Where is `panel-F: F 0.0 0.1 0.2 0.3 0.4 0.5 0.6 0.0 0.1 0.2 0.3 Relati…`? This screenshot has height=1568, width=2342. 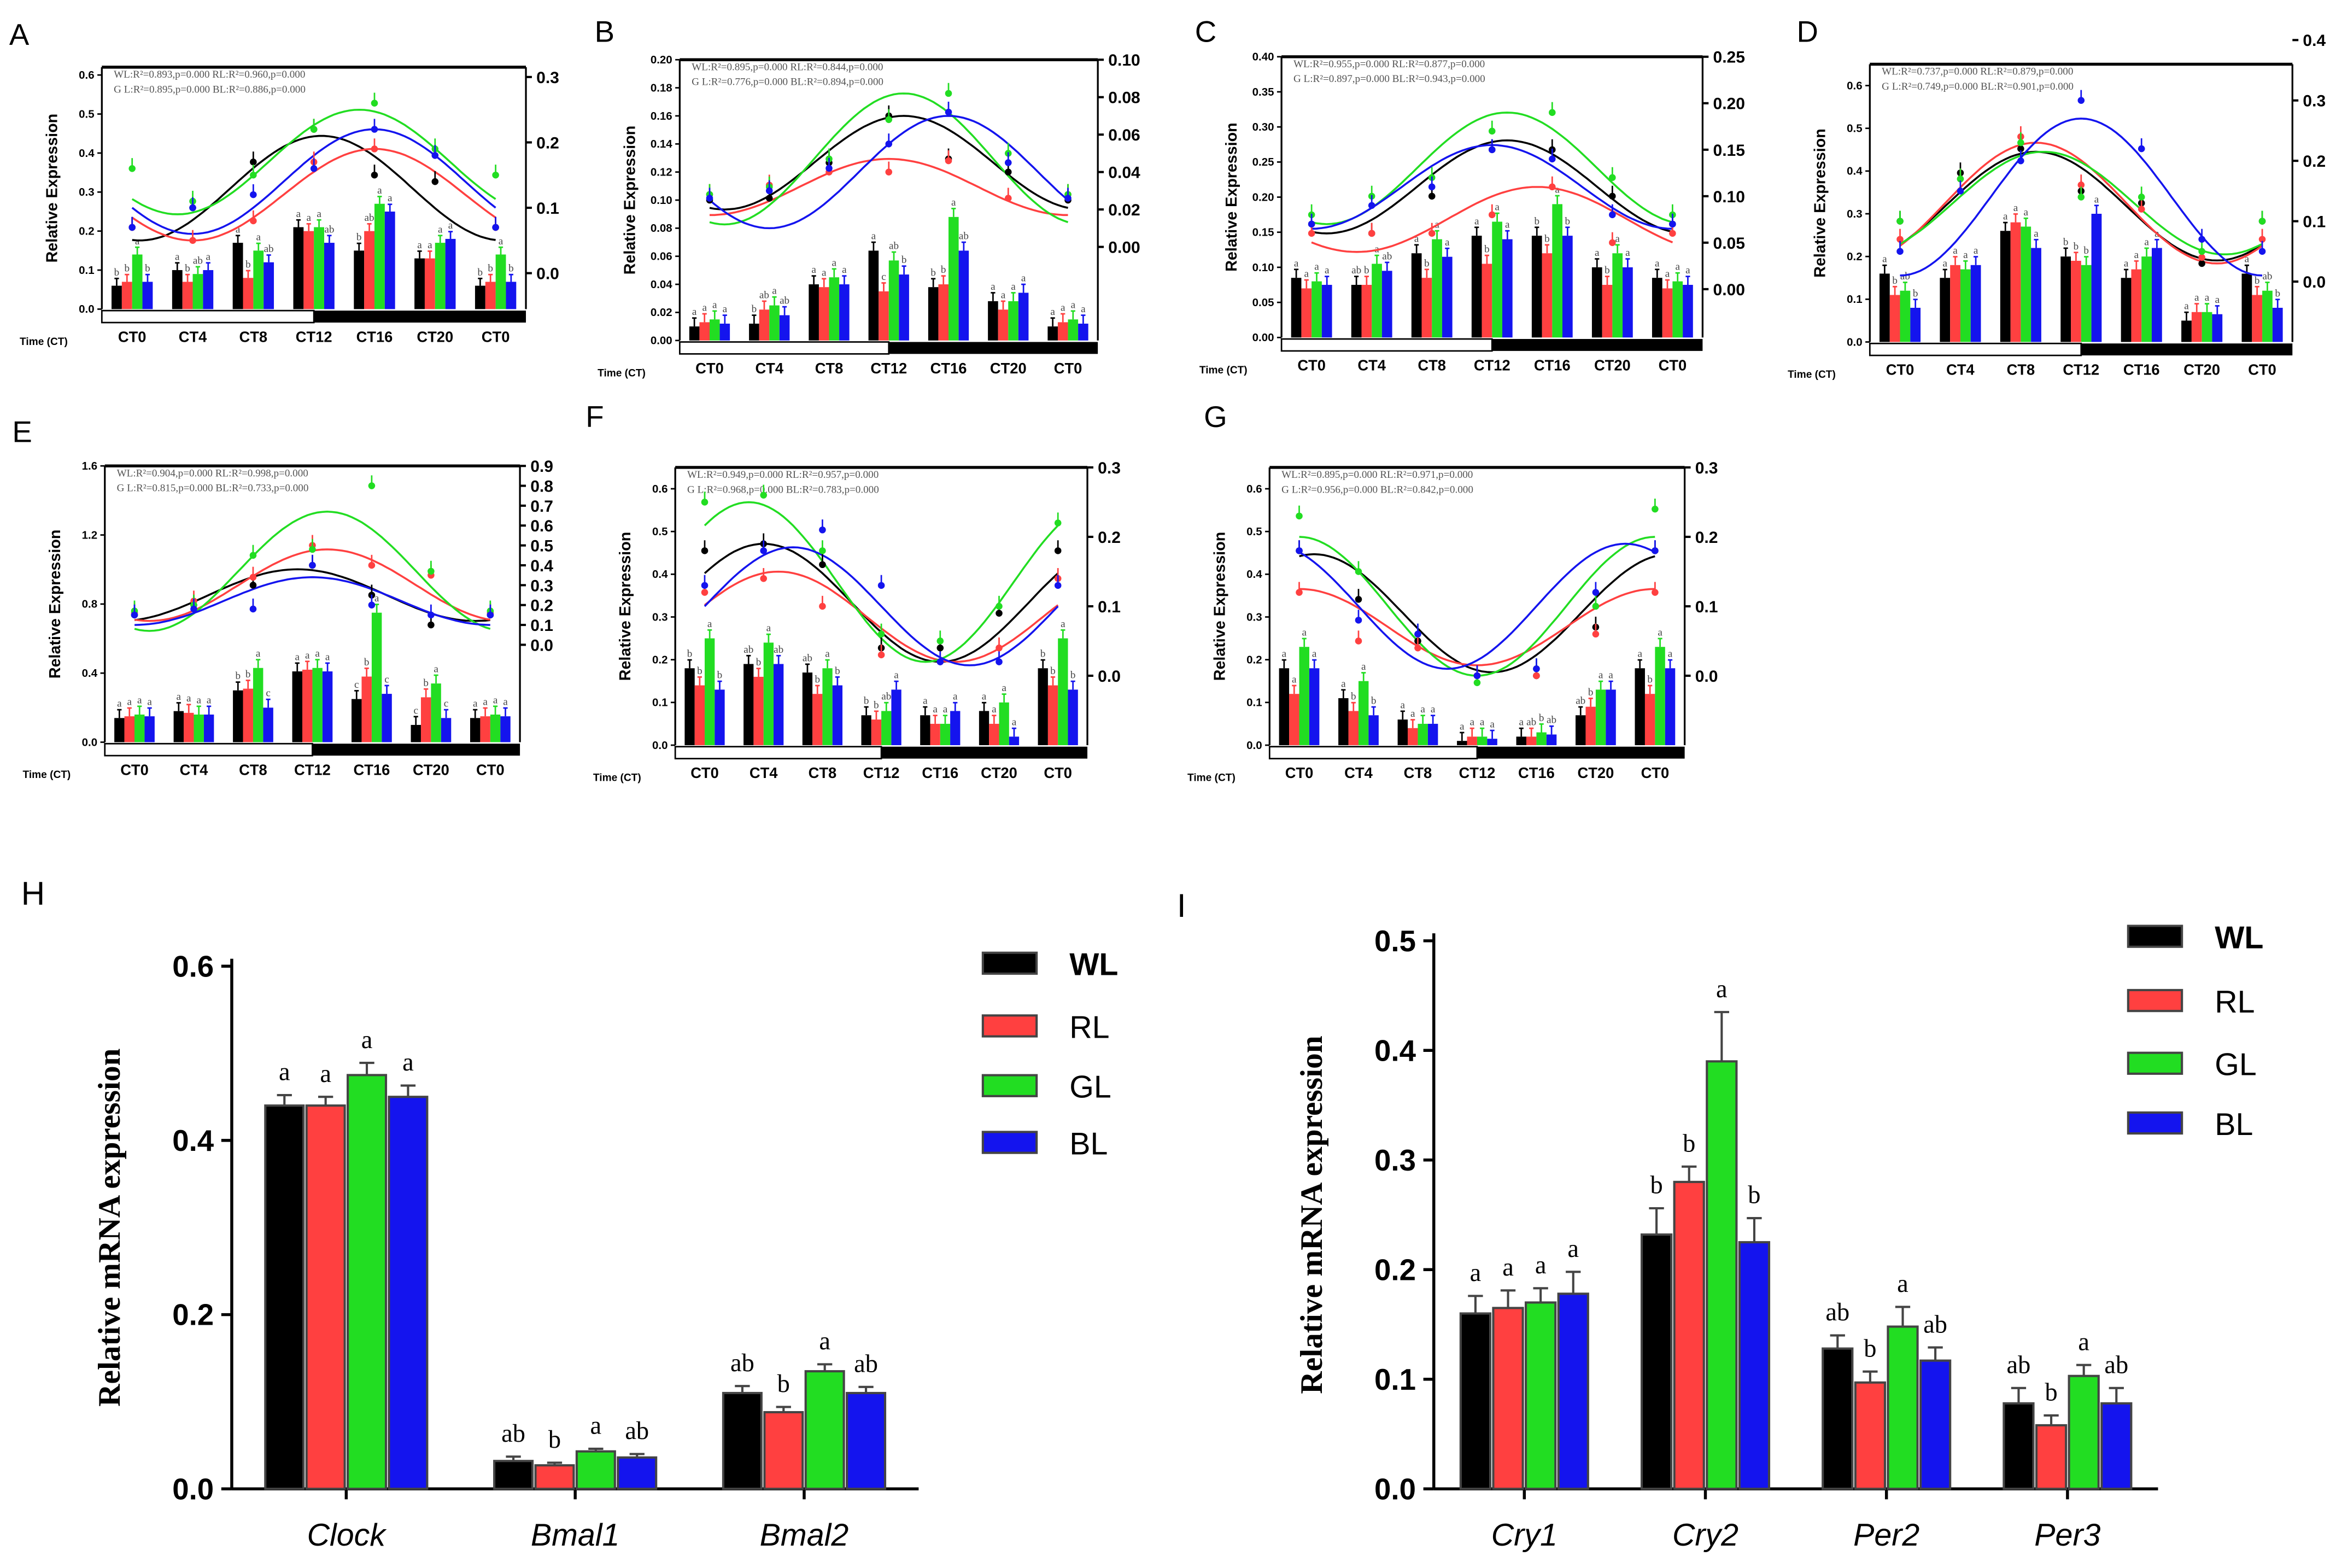 panel-F: F 0.0 0.1 0.2 0.3 0.4 0.5 0.6 0.0 0.1 0.2 0.3 Relati… is located at coordinates (853, 591).